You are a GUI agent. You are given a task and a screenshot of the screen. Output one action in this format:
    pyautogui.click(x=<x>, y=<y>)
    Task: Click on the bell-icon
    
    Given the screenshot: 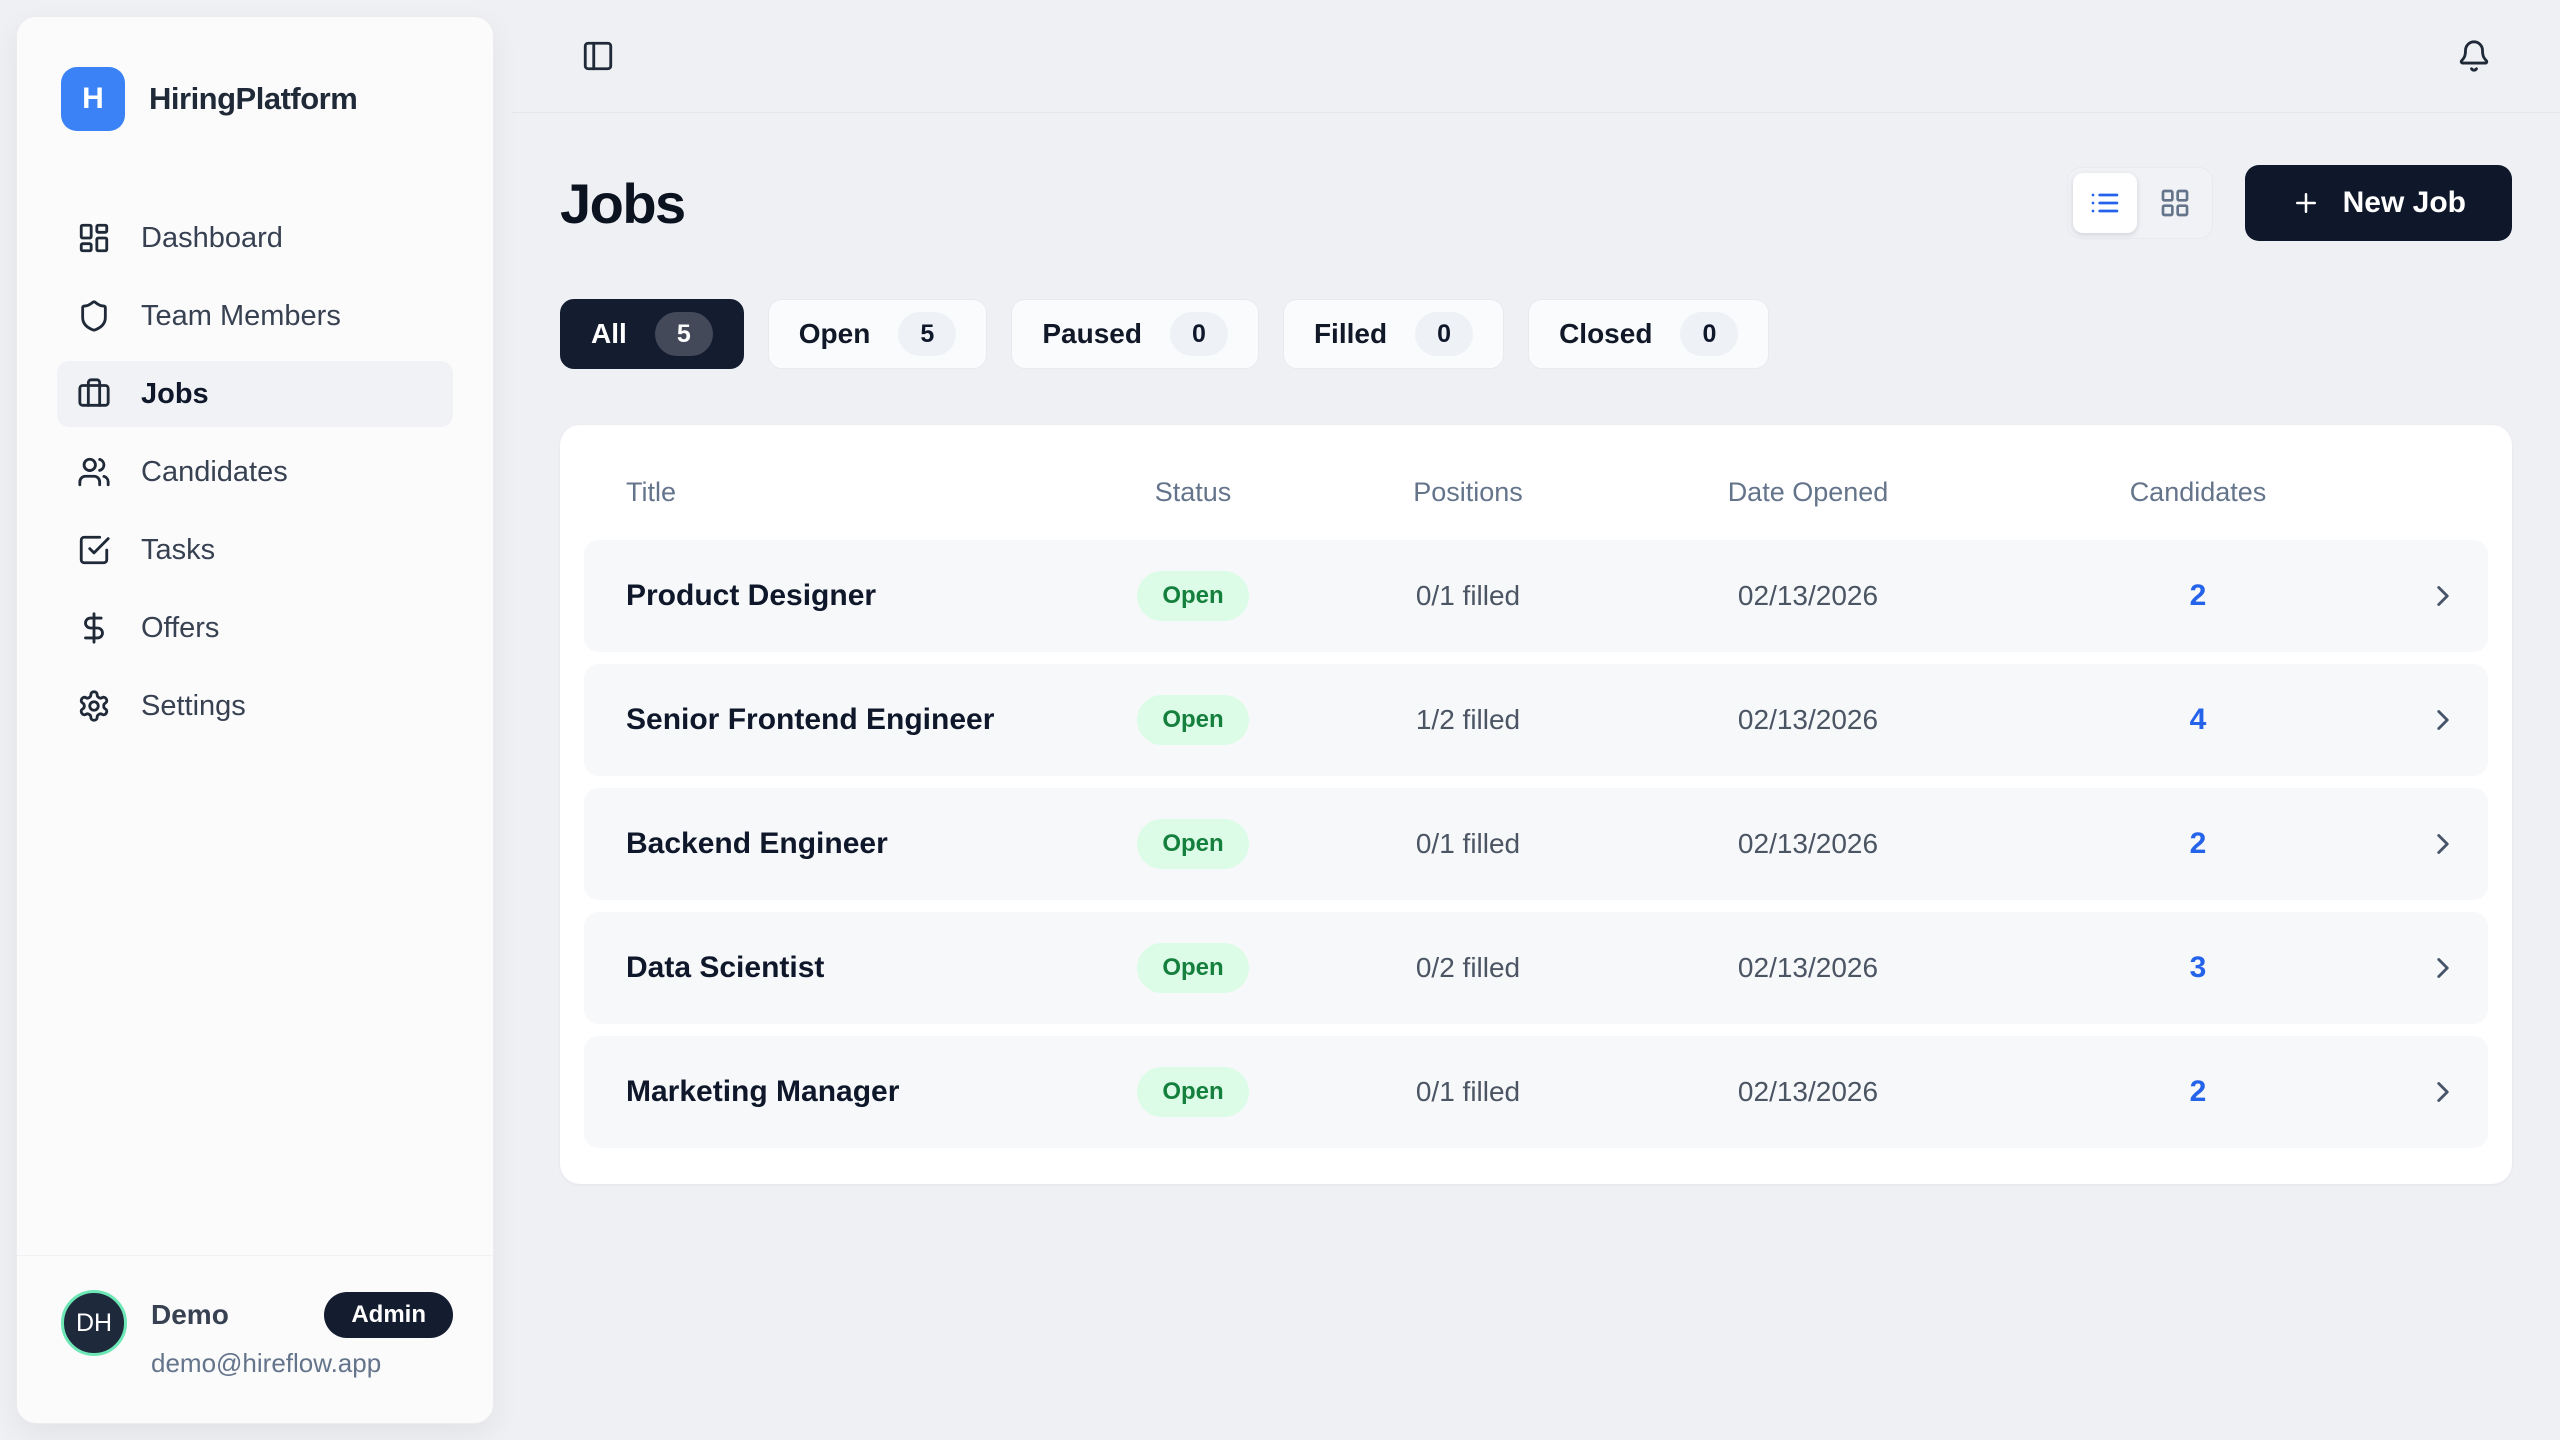 What is the action you would take?
    pyautogui.click(x=2474, y=56)
    